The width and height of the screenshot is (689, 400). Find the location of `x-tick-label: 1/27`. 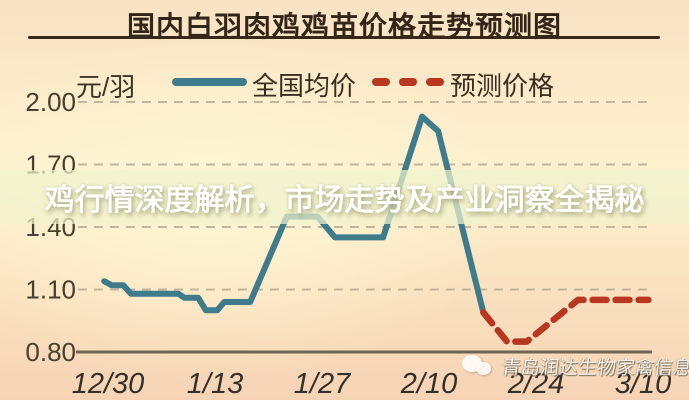

x-tick-label: 1/27 is located at coordinates (323, 384).